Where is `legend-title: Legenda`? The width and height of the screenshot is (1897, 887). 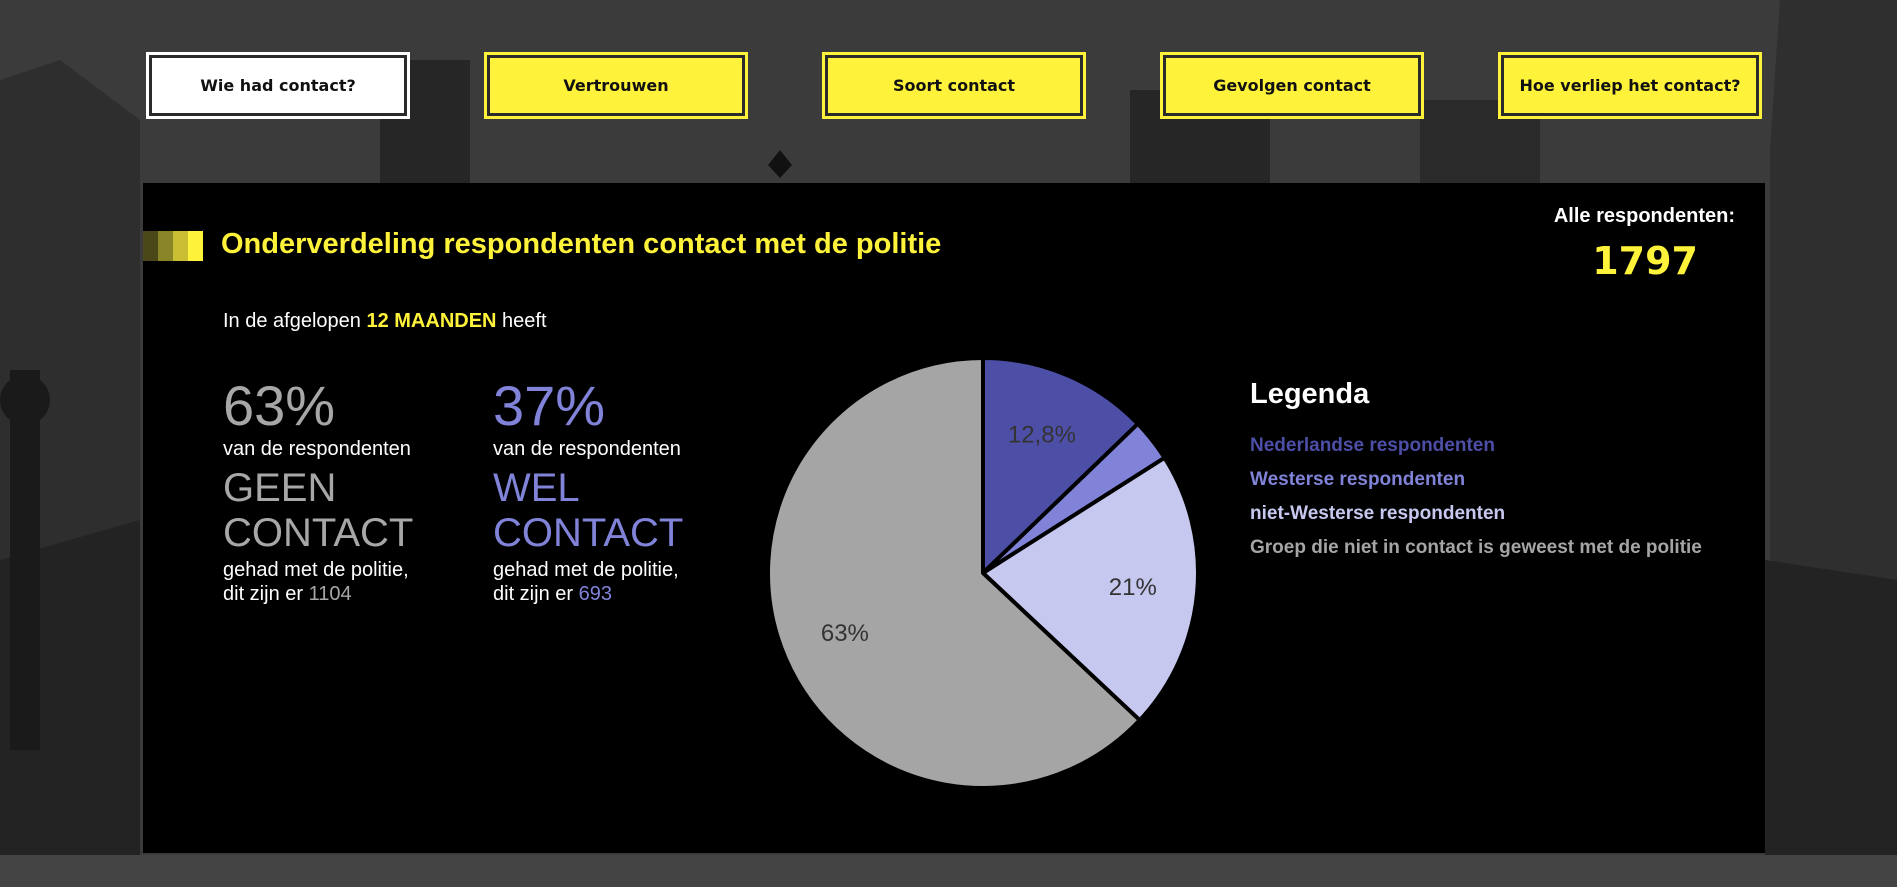
legend-title: Legenda is located at coordinates (1310, 394).